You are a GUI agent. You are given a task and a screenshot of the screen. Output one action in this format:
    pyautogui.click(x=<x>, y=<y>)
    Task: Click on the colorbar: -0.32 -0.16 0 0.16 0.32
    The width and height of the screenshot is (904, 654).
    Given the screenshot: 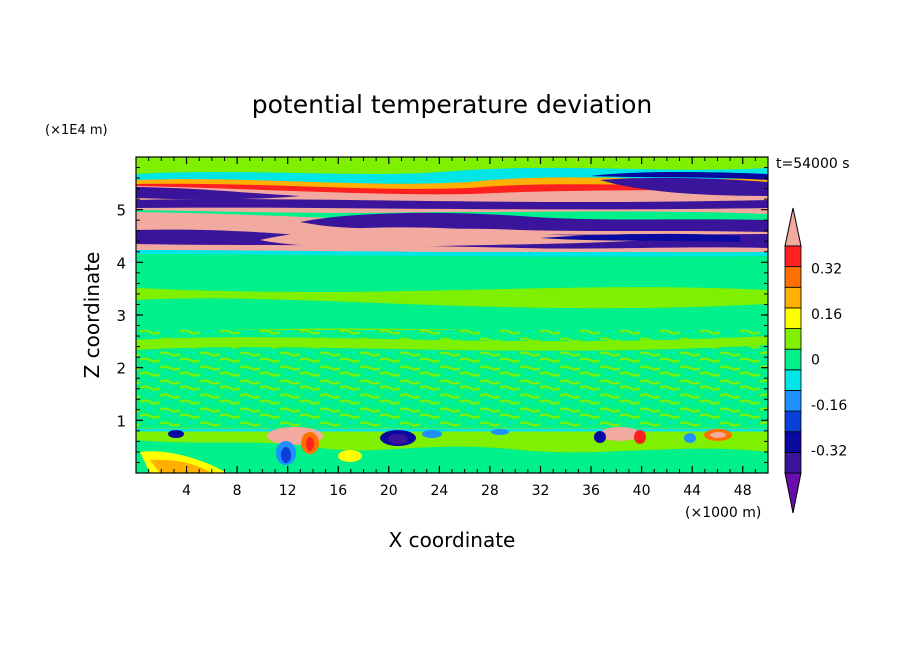 What is the action you would take?
    pyautogui.click(x=815, y=360)
    